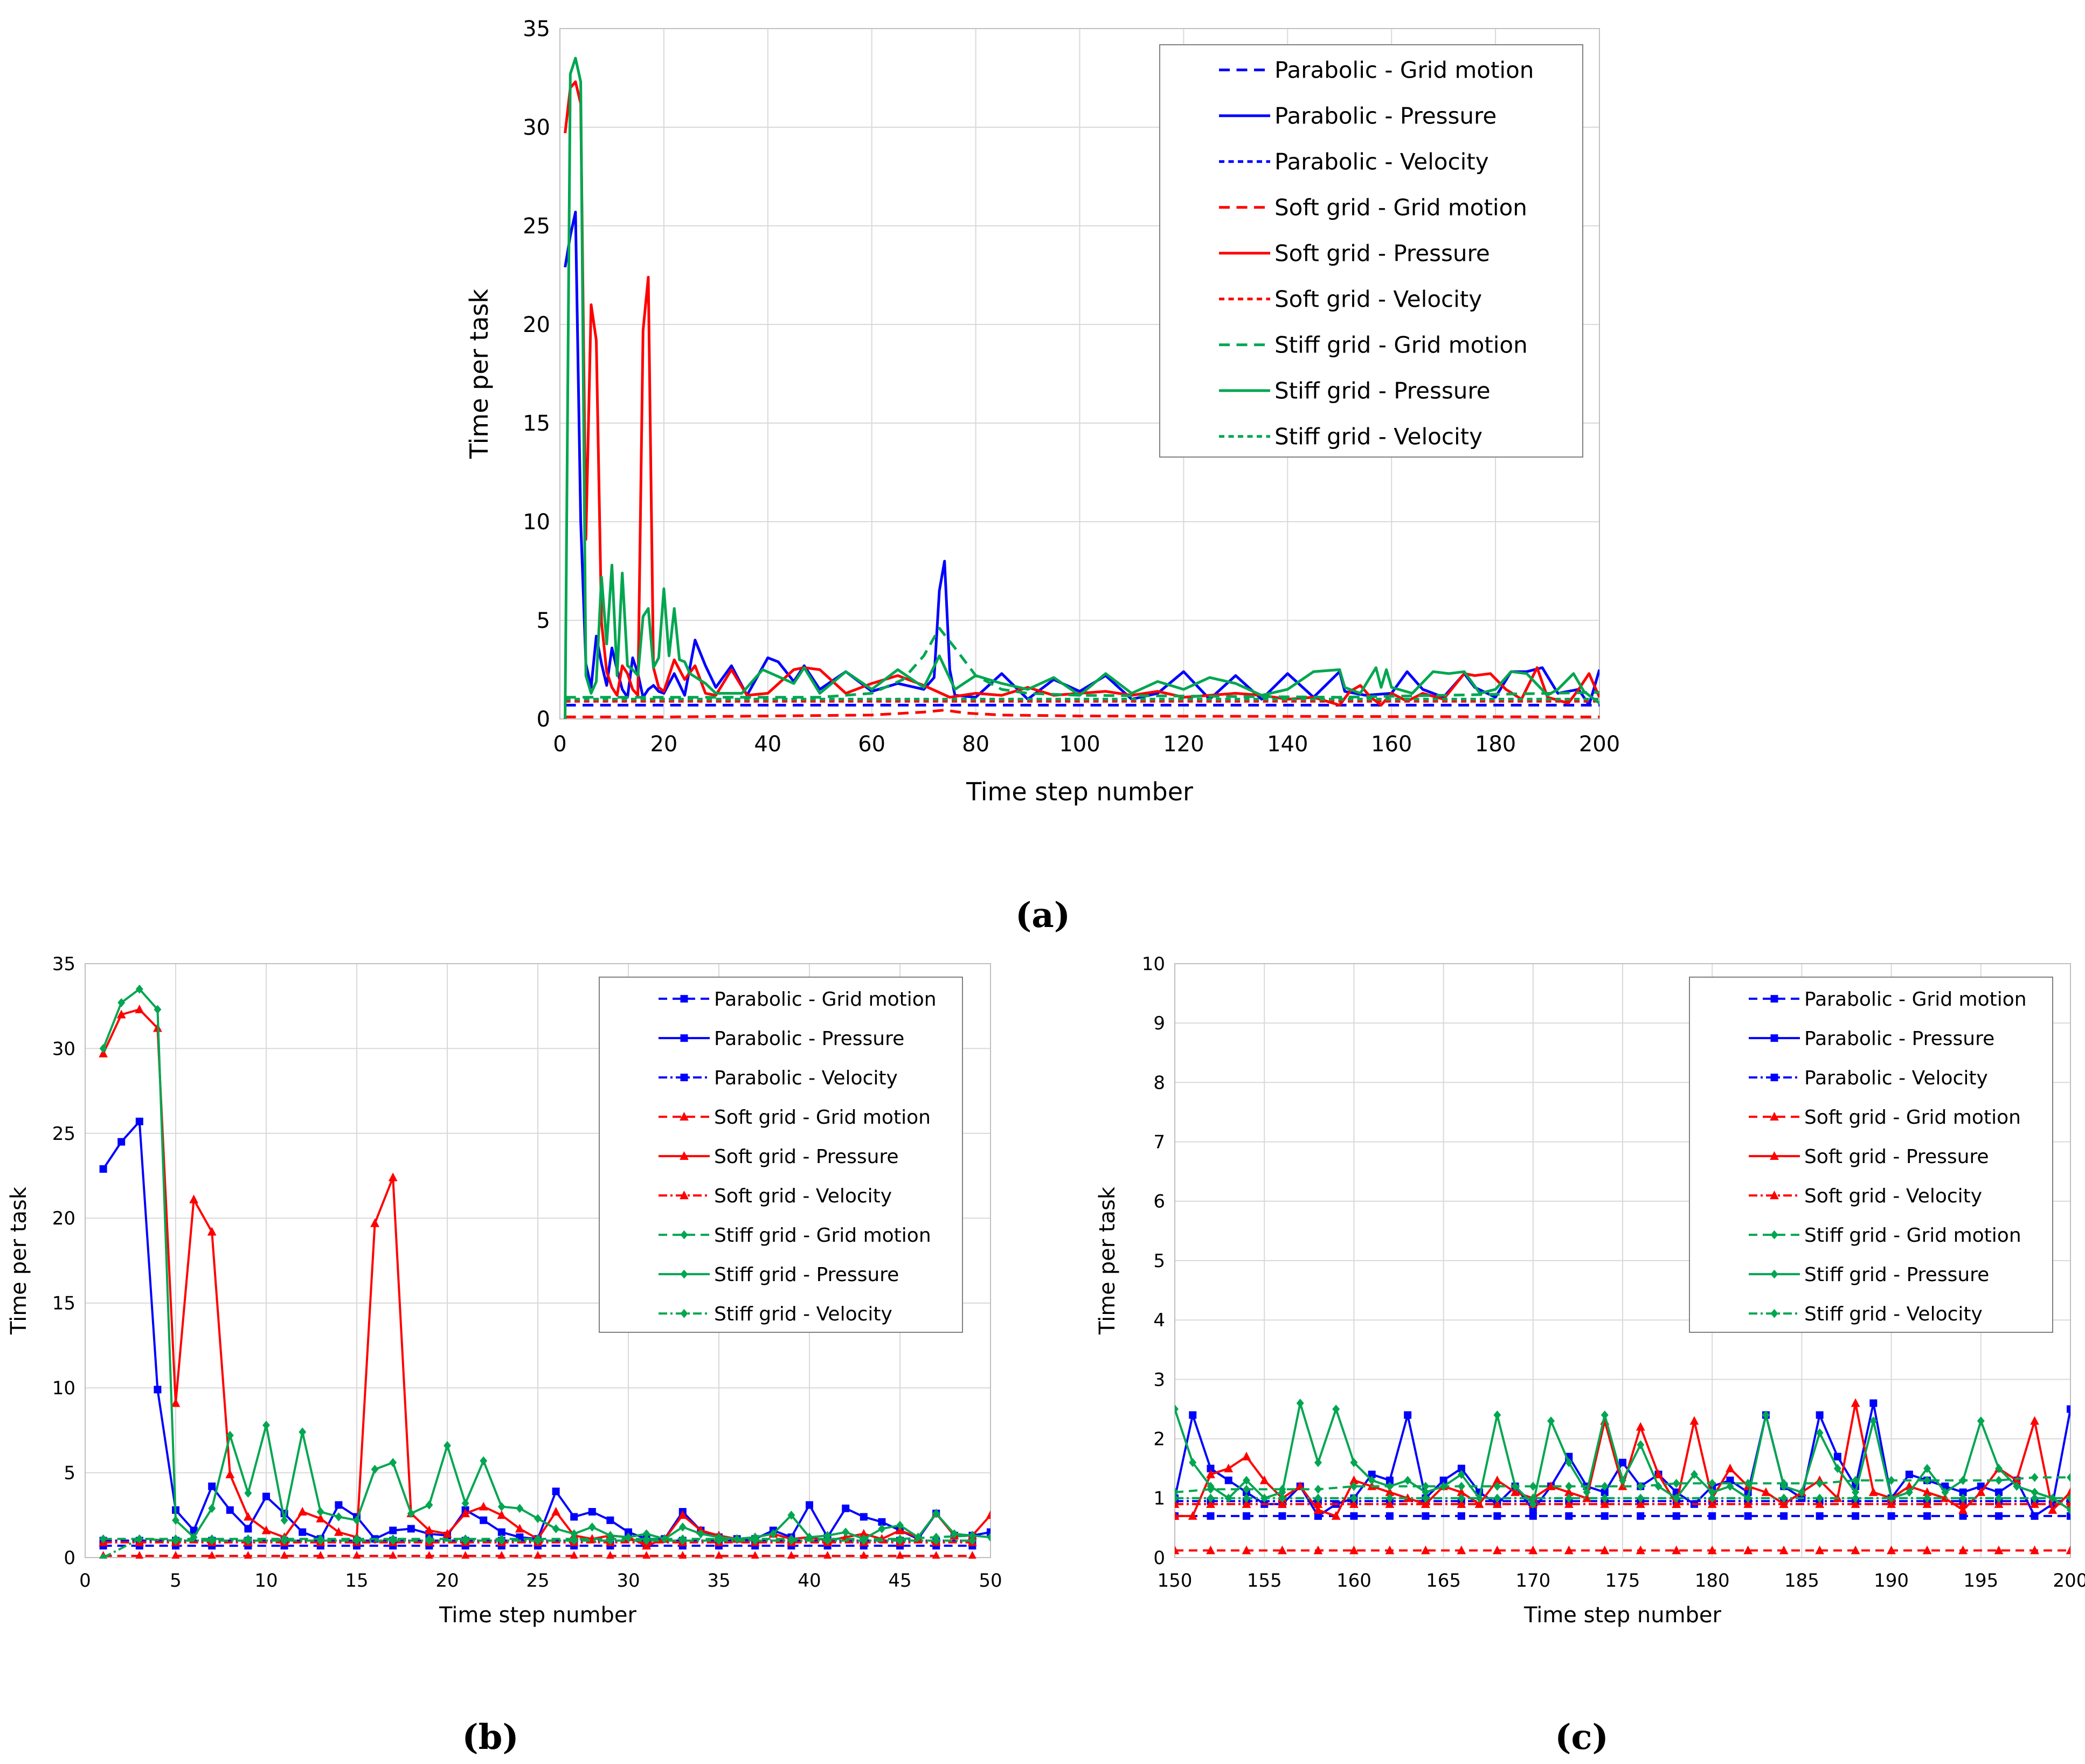 The image size is (2085, 1764). I want to click on series-group, so click(544, 1271).